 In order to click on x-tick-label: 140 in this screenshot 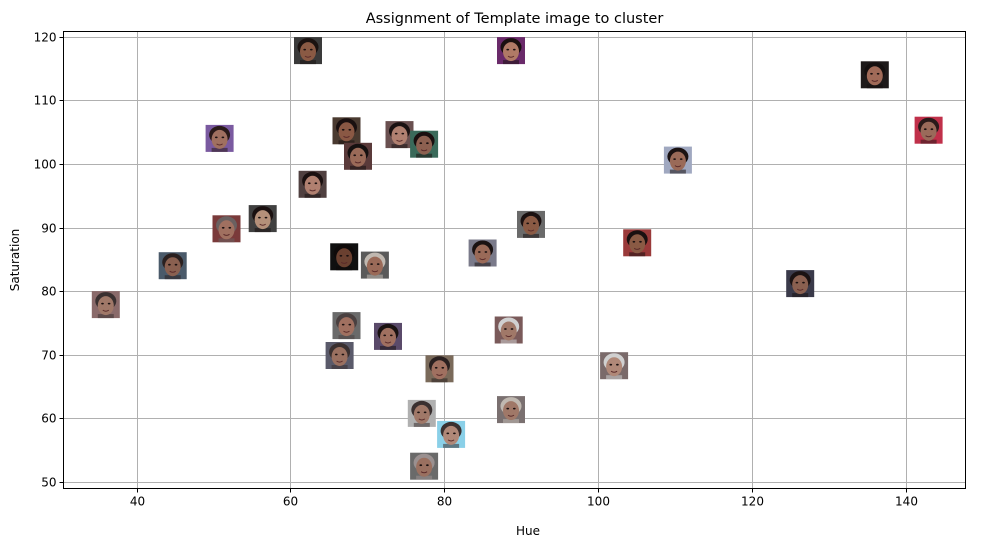, I will do `click(906, 502)`.